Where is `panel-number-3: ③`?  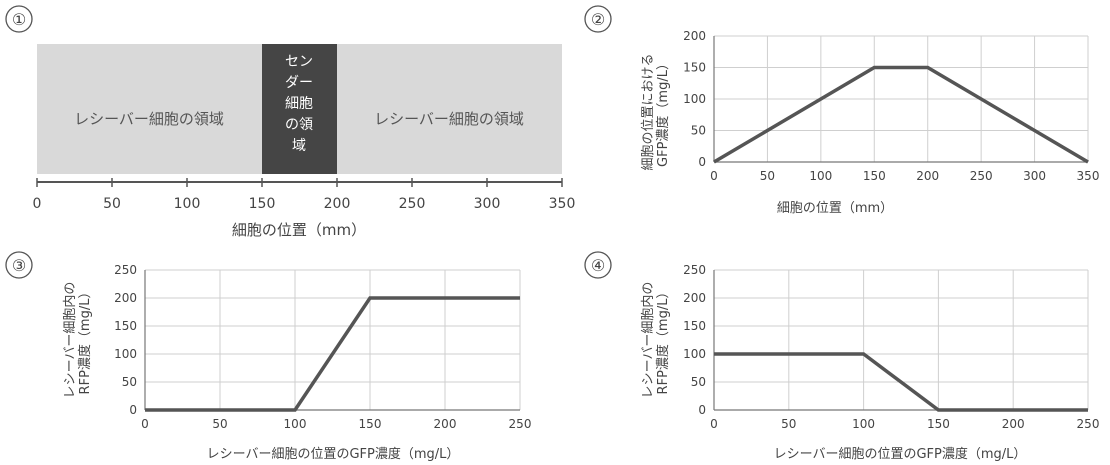 panel-number-3: ③ is located at coordinates (19, 265).